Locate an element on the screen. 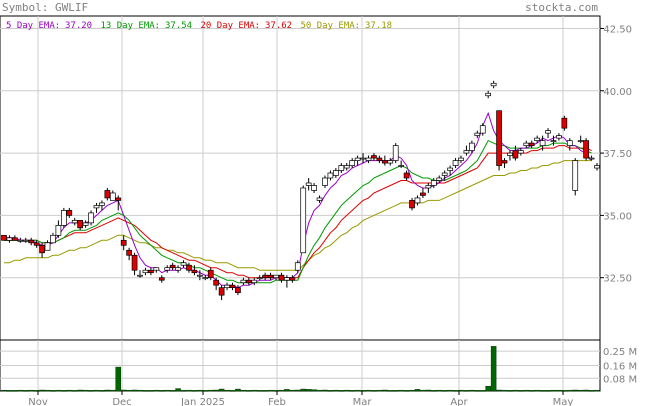  x-tick-label: Mar is located at coordinates (363, 401).